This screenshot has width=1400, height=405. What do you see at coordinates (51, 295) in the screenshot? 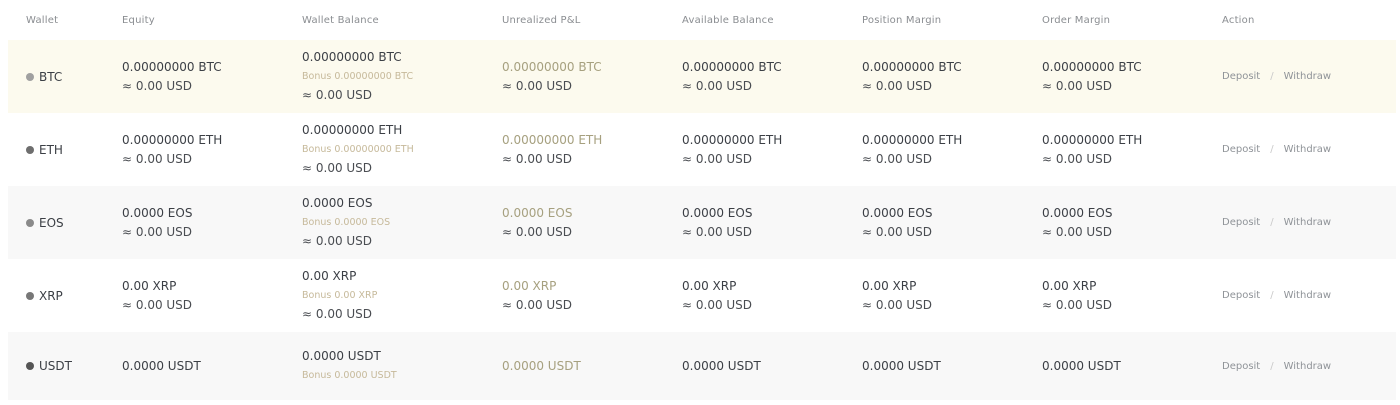
I see `coin-name: XRP` at bounding box center [51, 295].